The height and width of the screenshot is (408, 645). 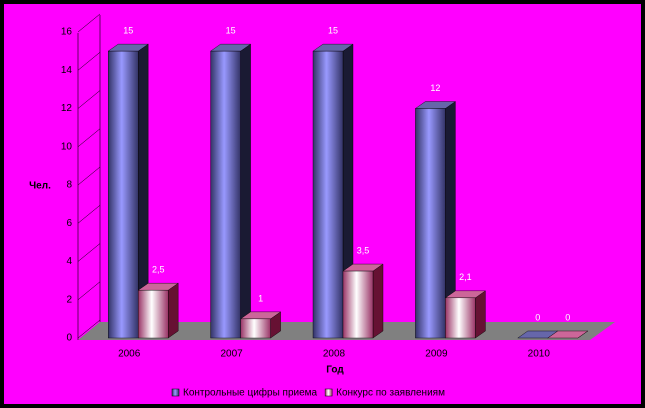 What do you see at coordinates (129, 354) in the screenshot?
I see `x-tick-label: 2006` at bounding box center [129, 354].